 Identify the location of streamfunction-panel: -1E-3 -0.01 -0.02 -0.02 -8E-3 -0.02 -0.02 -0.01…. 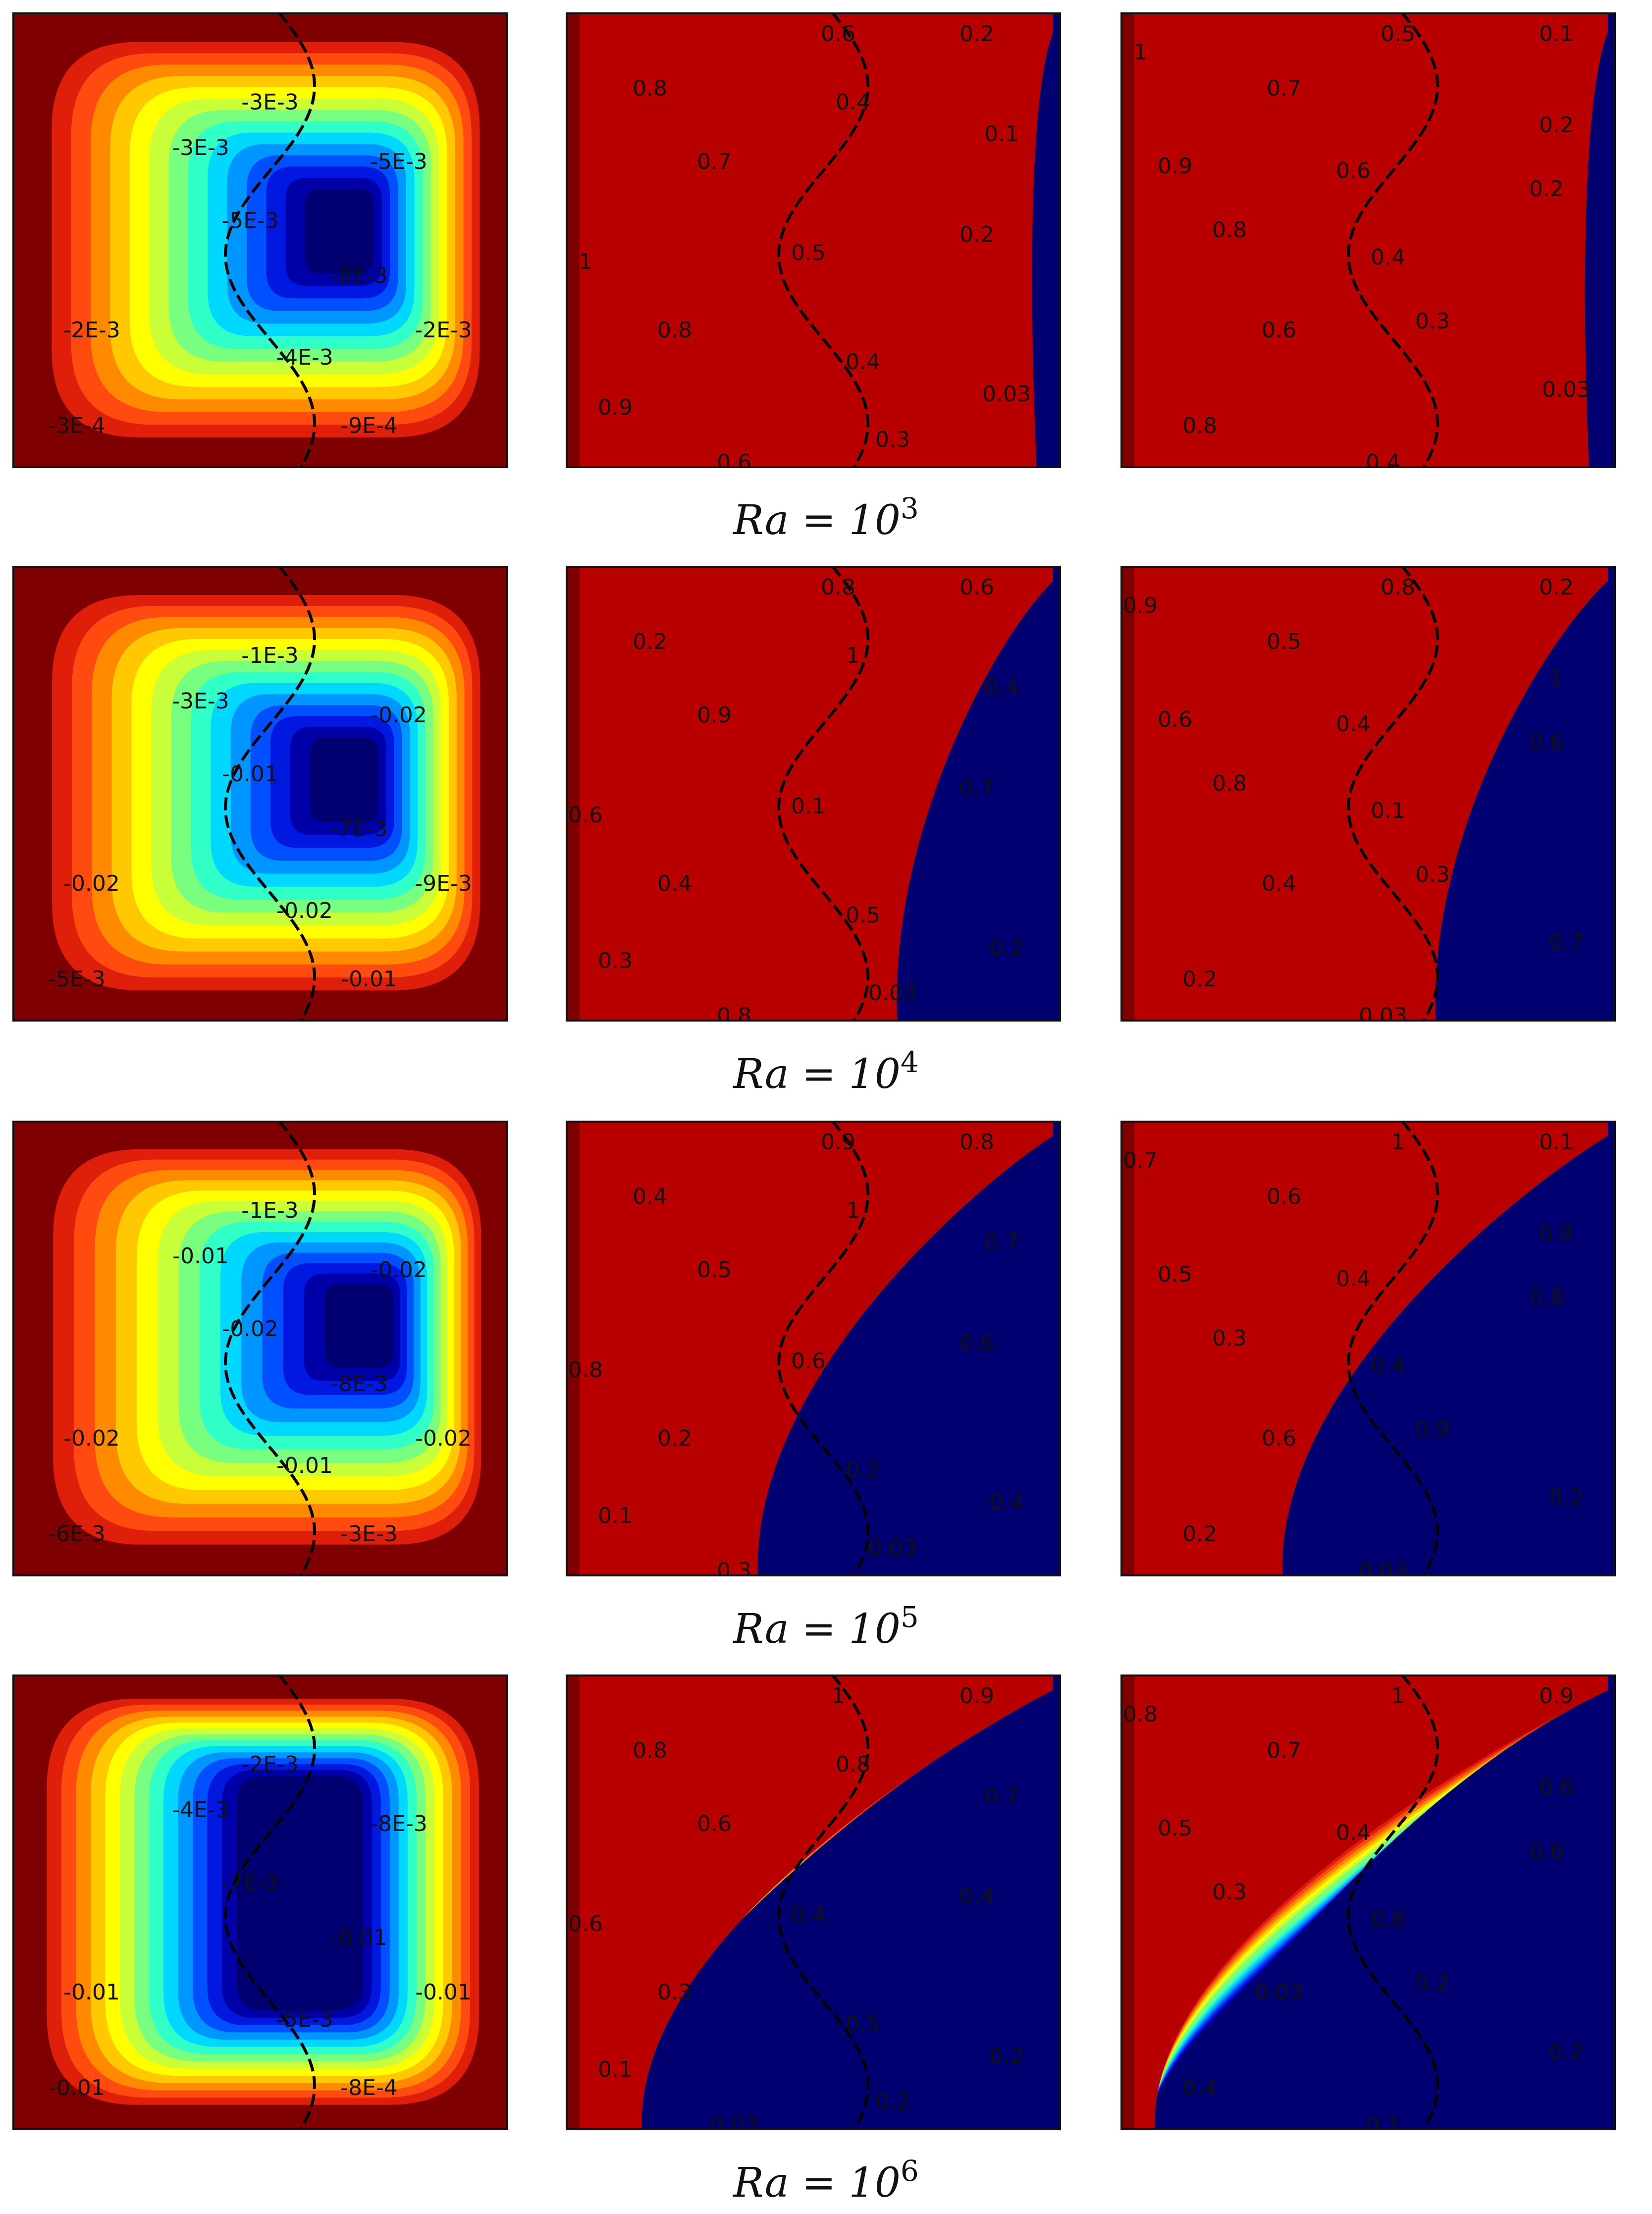
(260, 1348).